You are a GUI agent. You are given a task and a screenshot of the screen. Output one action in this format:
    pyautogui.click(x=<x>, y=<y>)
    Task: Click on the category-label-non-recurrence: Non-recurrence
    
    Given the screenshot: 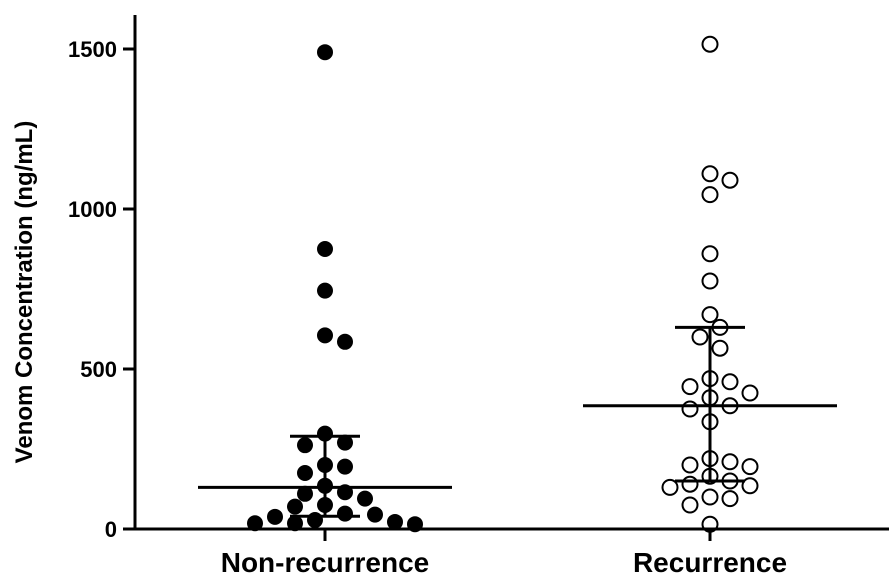 What is the action you would take?
    pyautogui.click(x=325, y=560)
    